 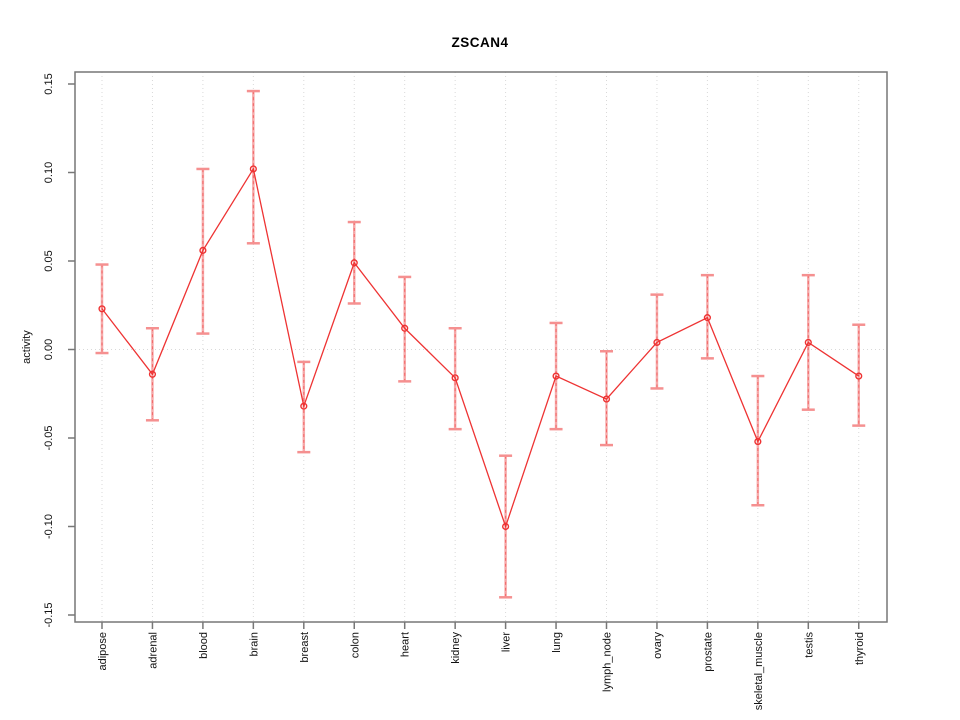 What do you see at coordinates (809, 645) in the screenshot?
I see `x-tick-label: testis` at bounding box center [809, 645].